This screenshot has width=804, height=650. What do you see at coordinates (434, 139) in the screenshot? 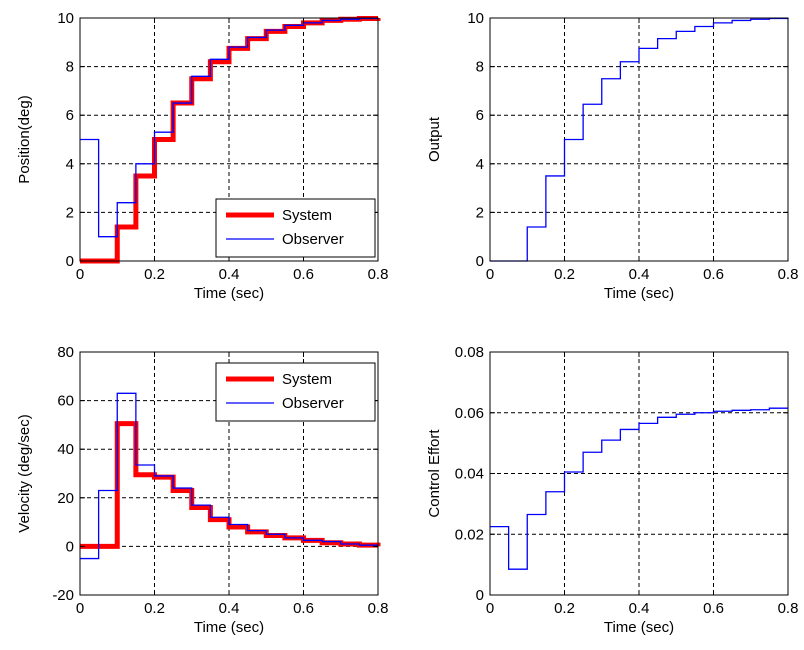
I see `y-axis-label: Output` at bounding box center [434, 139].